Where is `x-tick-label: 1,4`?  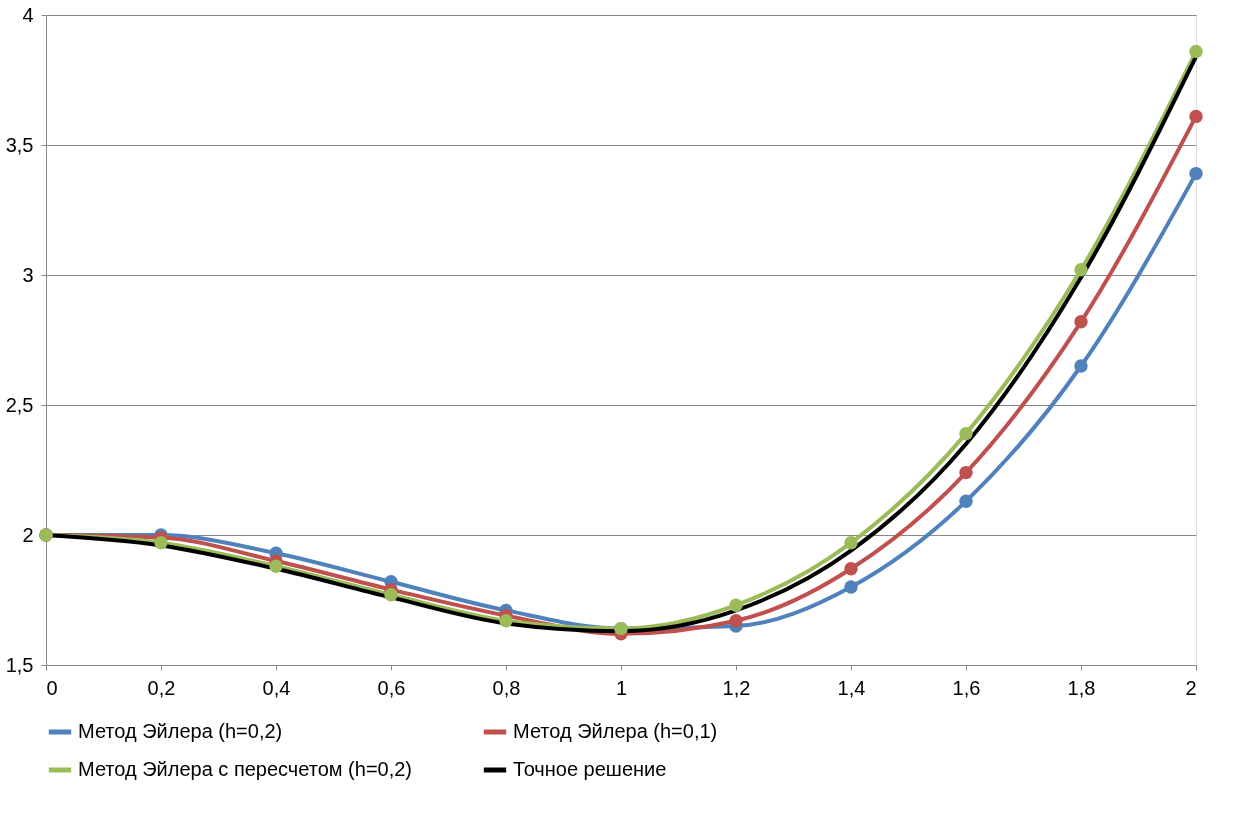
x-tick-label: 1,4 is located at coordinates (851, 687).